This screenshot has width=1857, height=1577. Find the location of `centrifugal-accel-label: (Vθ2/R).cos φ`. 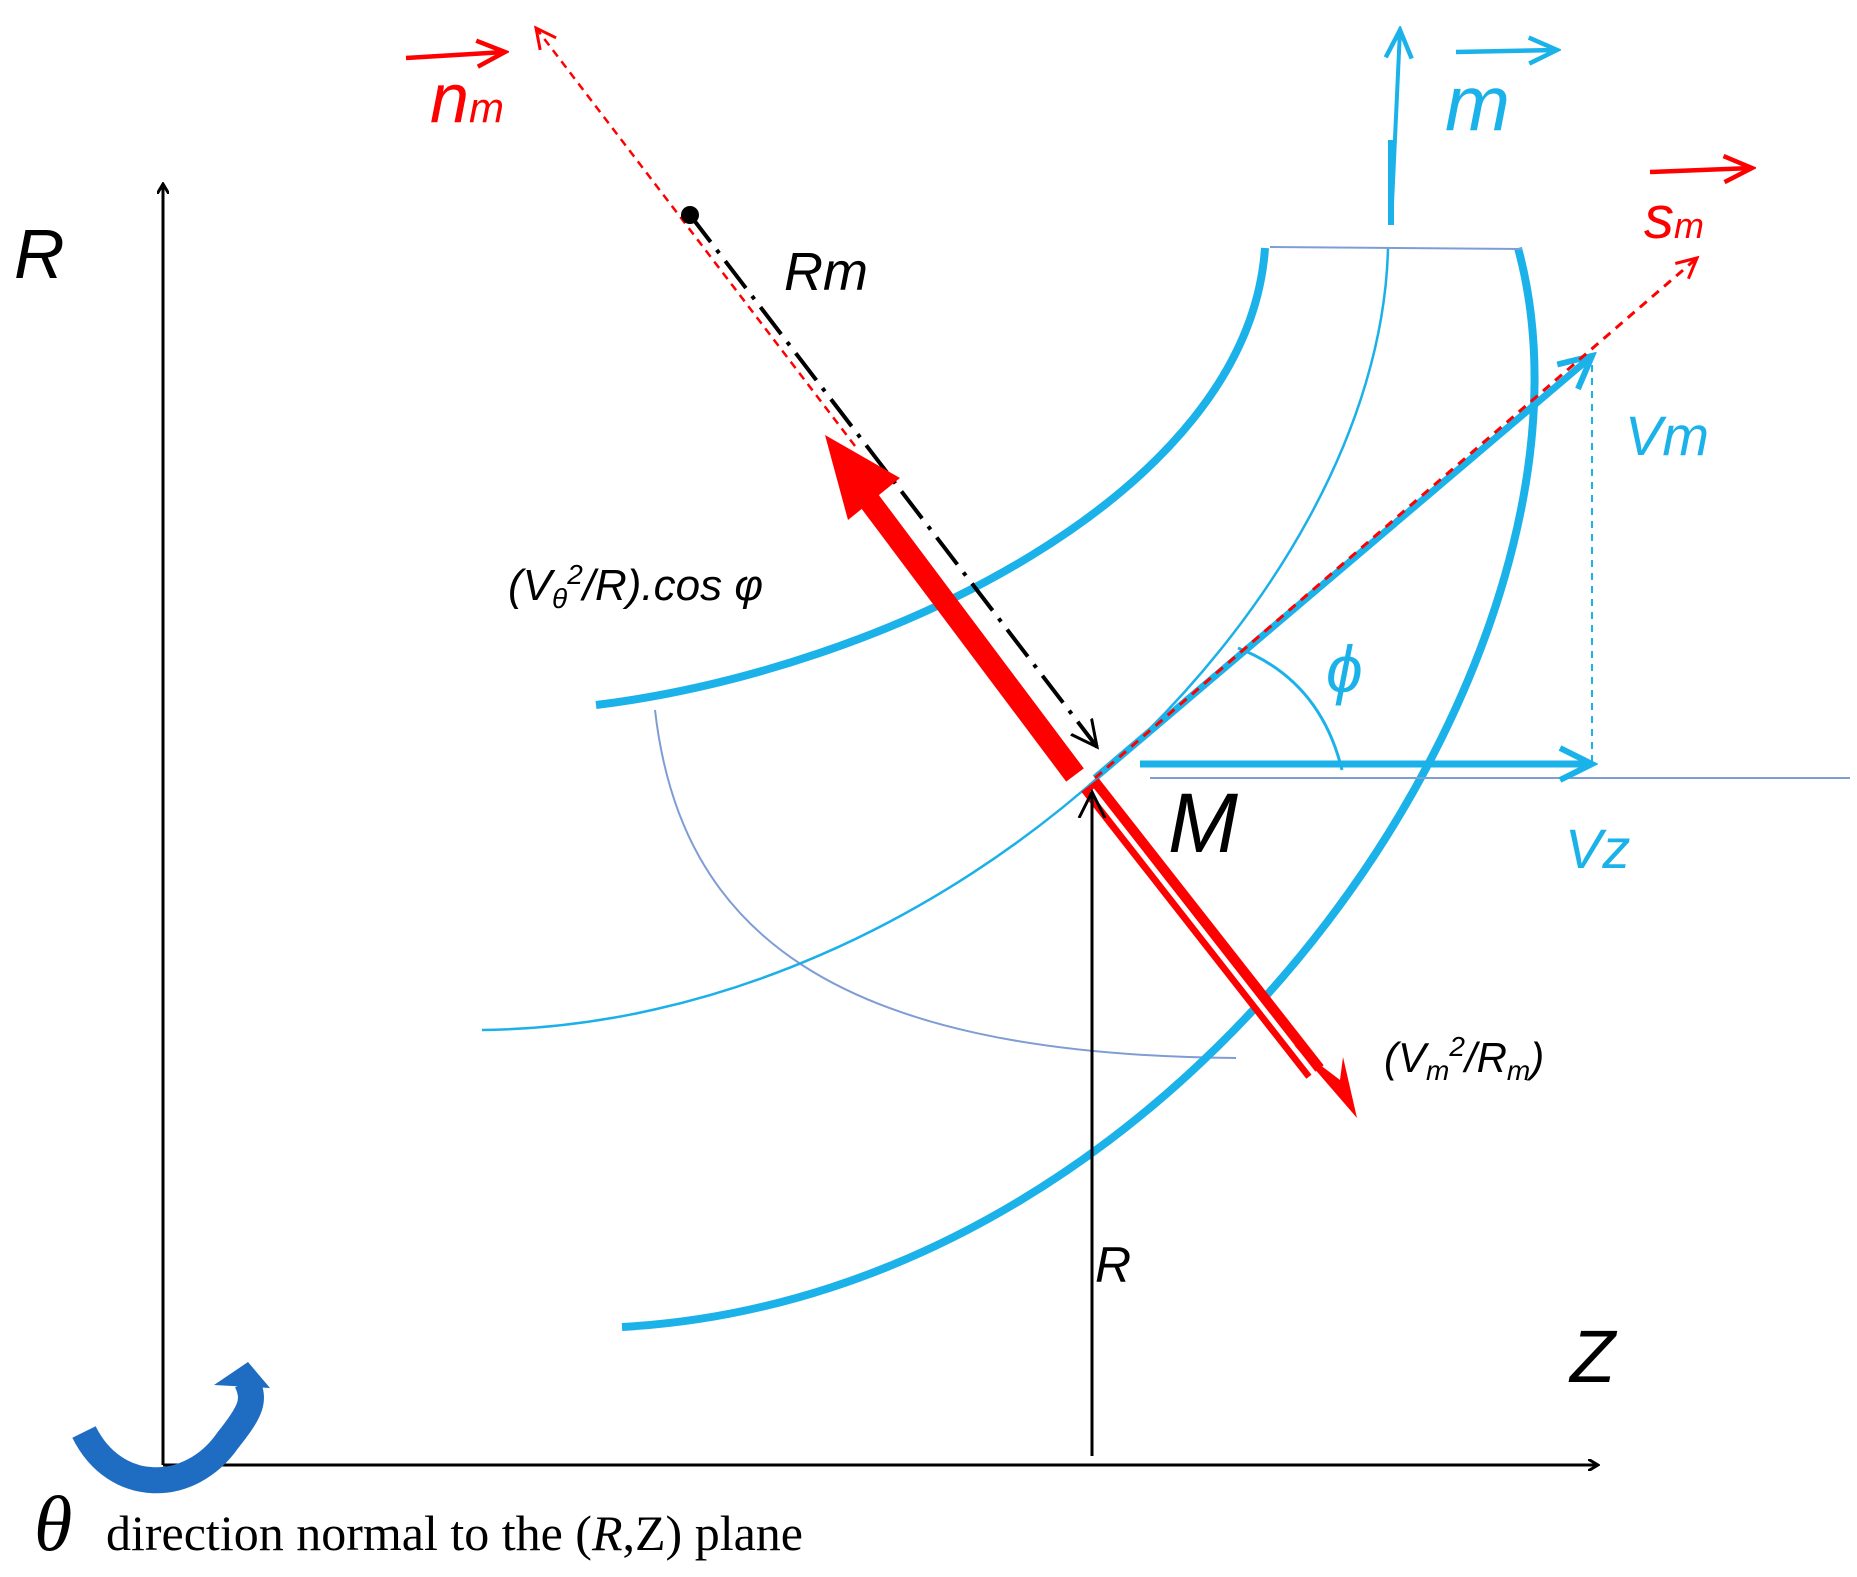

centrifugal-accel-label: (Vθ2/R).cos φ is located at coordinates (635, 586).